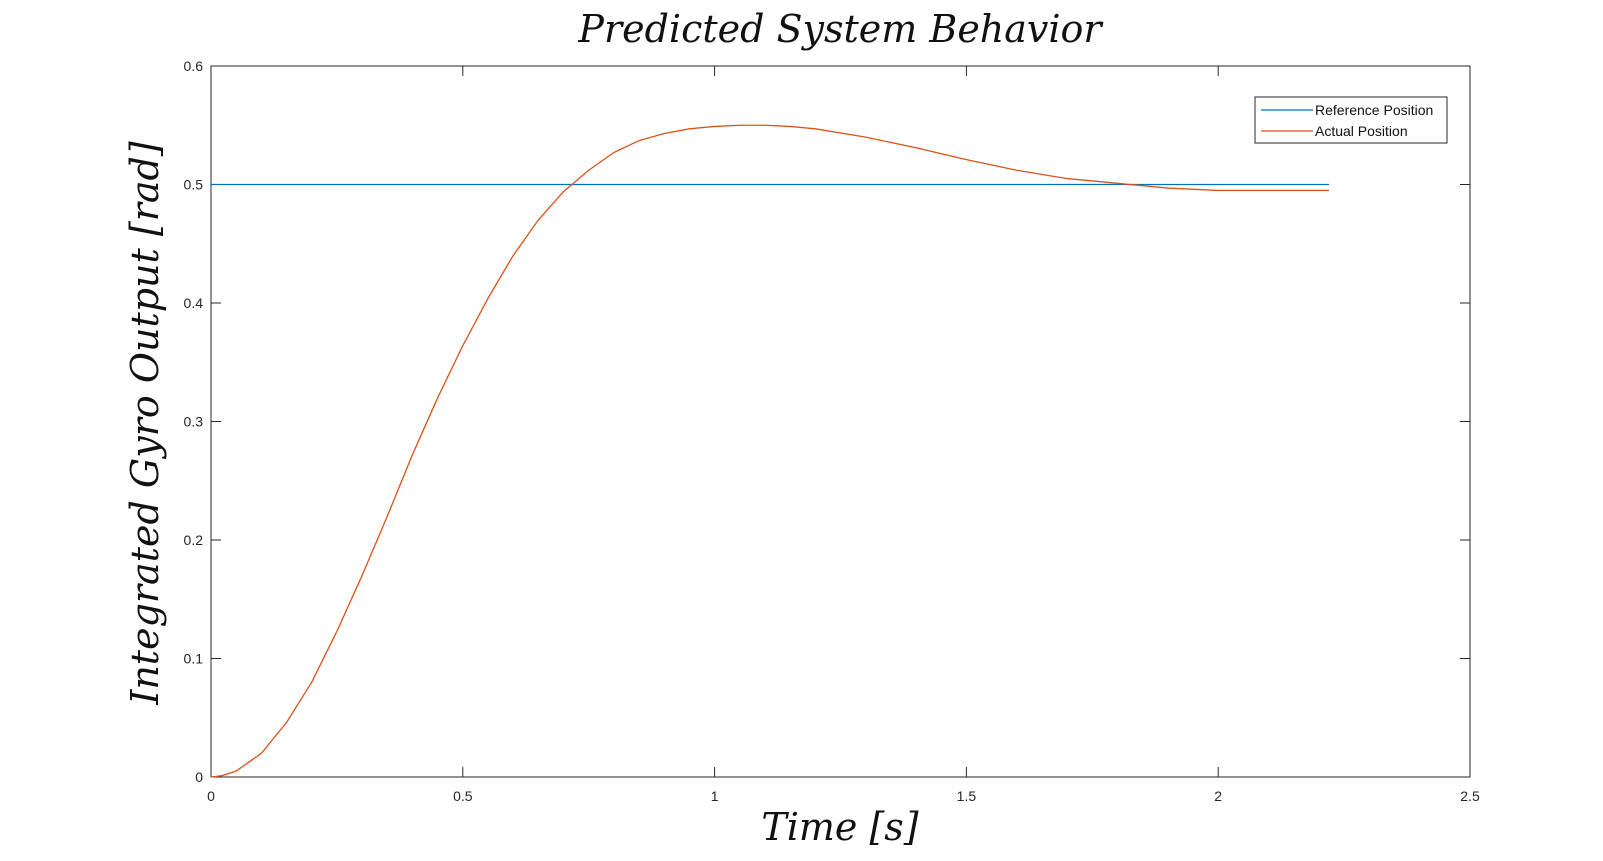  I want to click on legend-label: Reference Position, so click(1374, 110).